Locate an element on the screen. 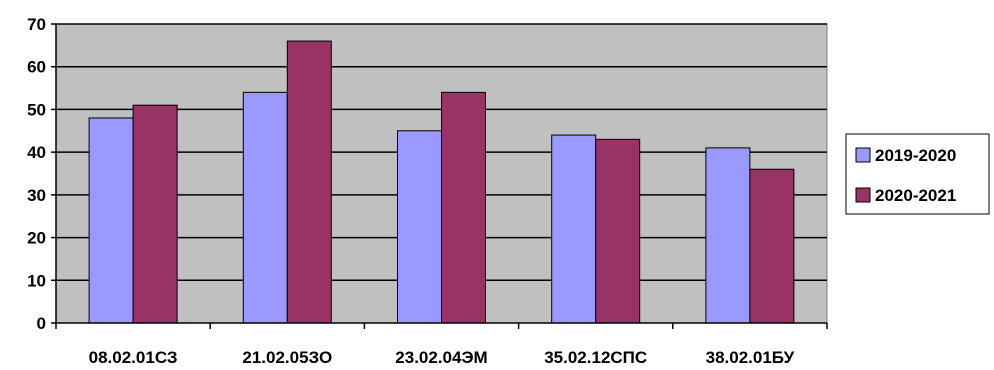  bar-2019-2020-08.02.01СЗ is located at coordinates (111, 220).